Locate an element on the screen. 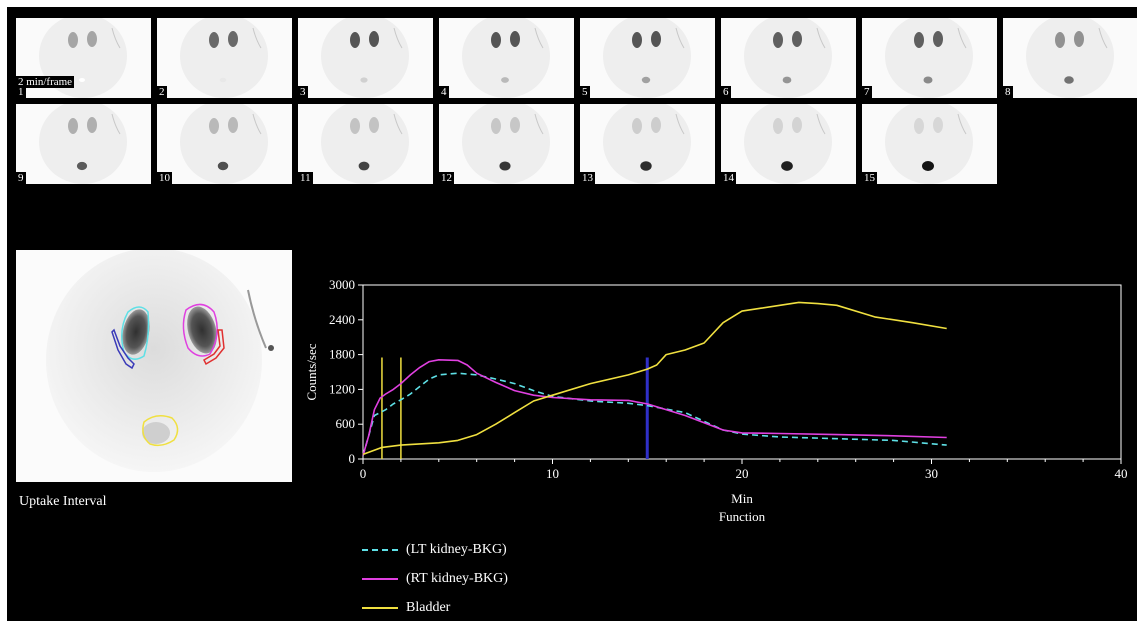 The height and width of the screenshot is (628, 1137). x-tick-label: 10 is located at coordinates (552, 473).